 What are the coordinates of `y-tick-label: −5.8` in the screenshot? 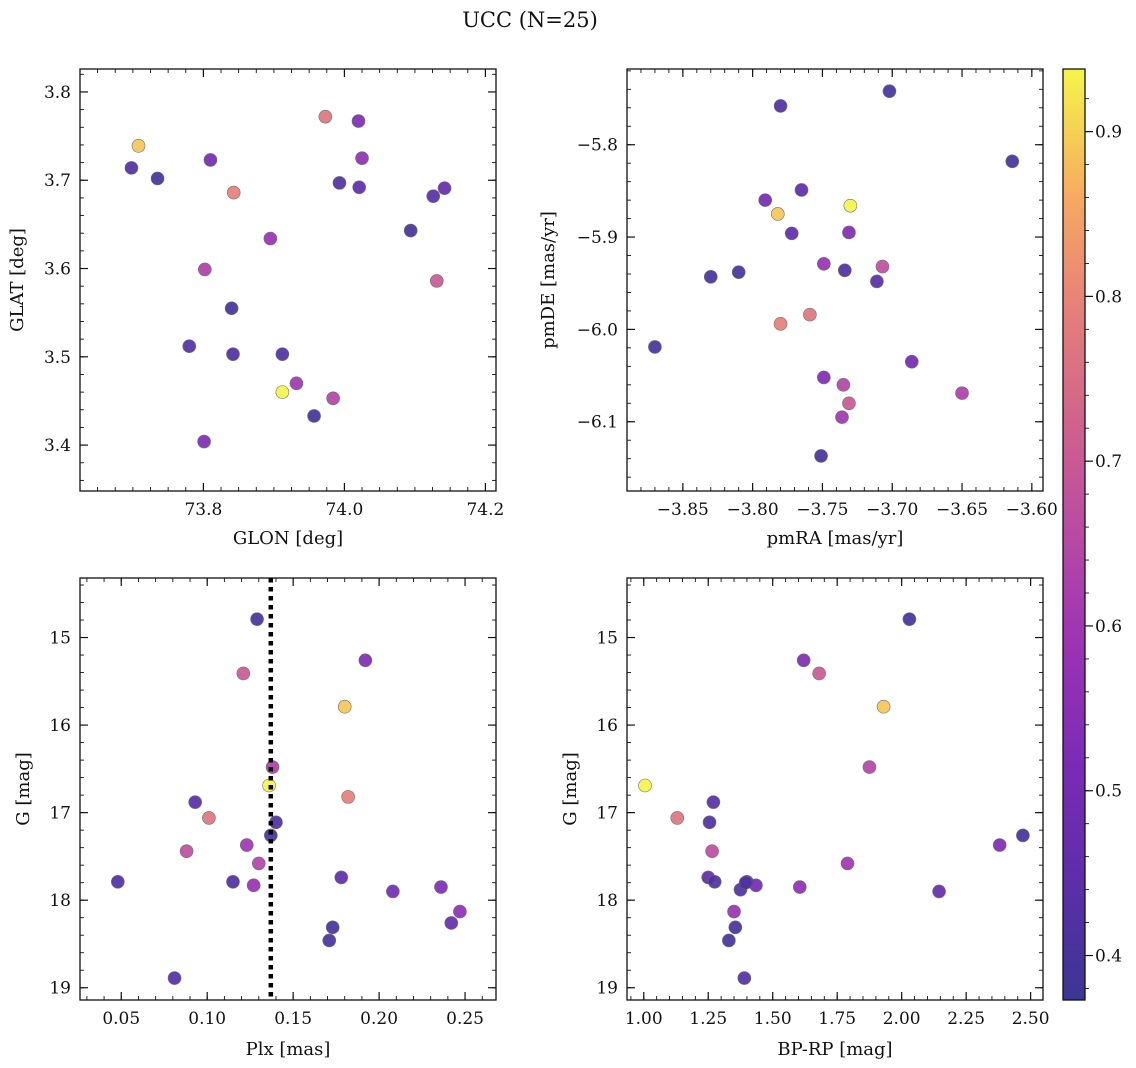 It's located at (597, 146).